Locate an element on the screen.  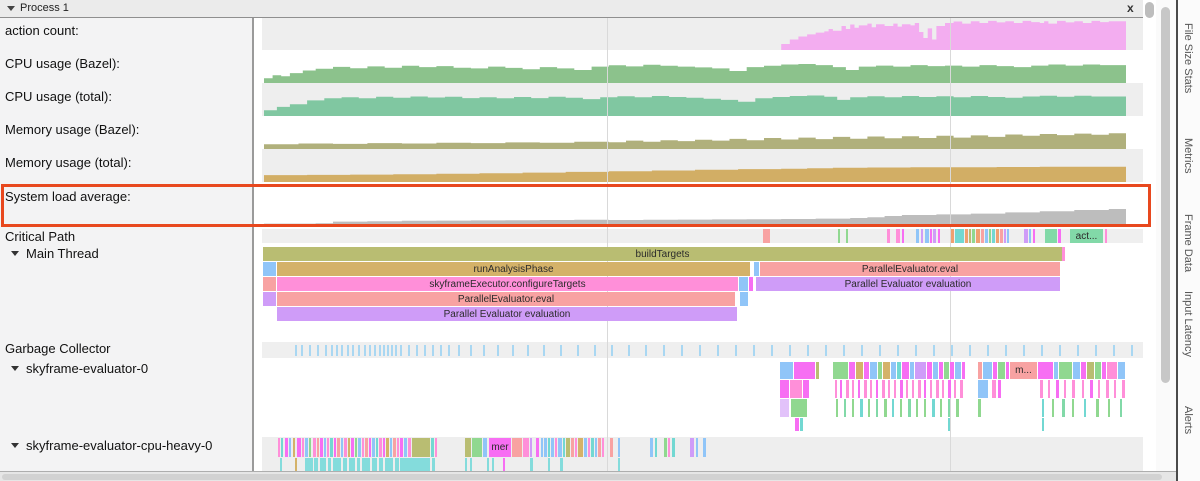
counter-chart-cpu_bazel is located at coordinates (695, 66).